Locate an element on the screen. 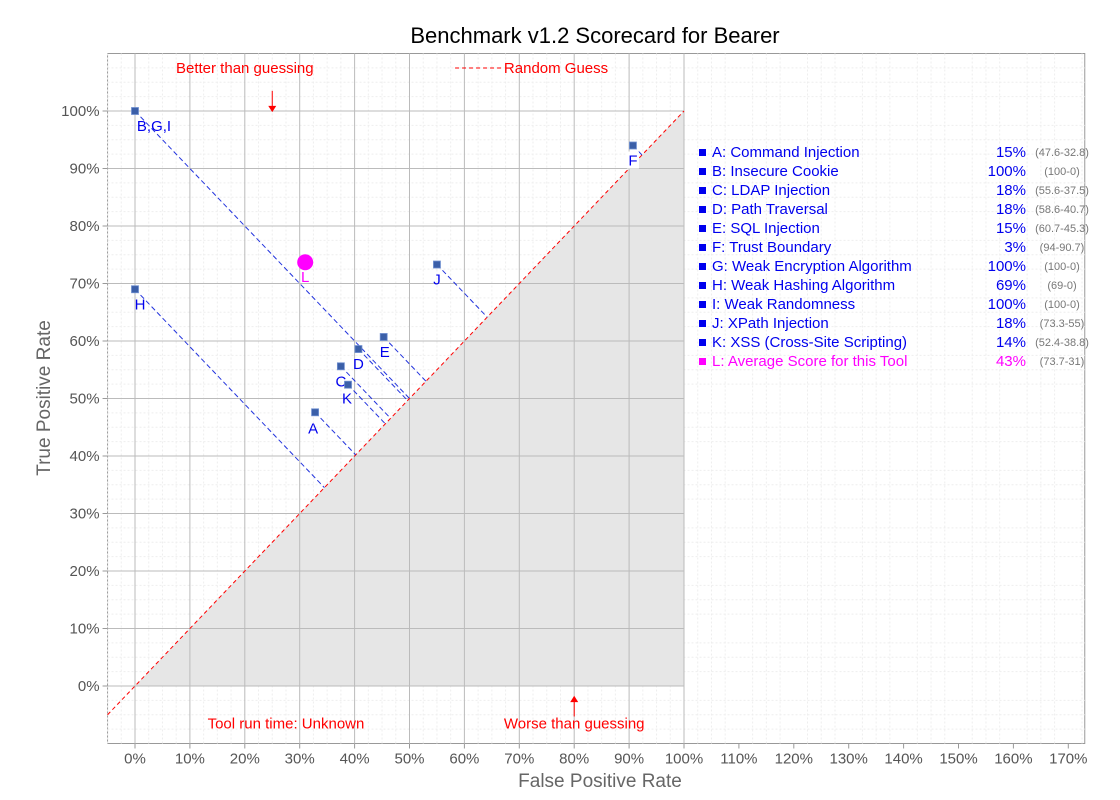 The image size is (1120, 800). point-label: B,G,I is located at coordinates (154, 126).